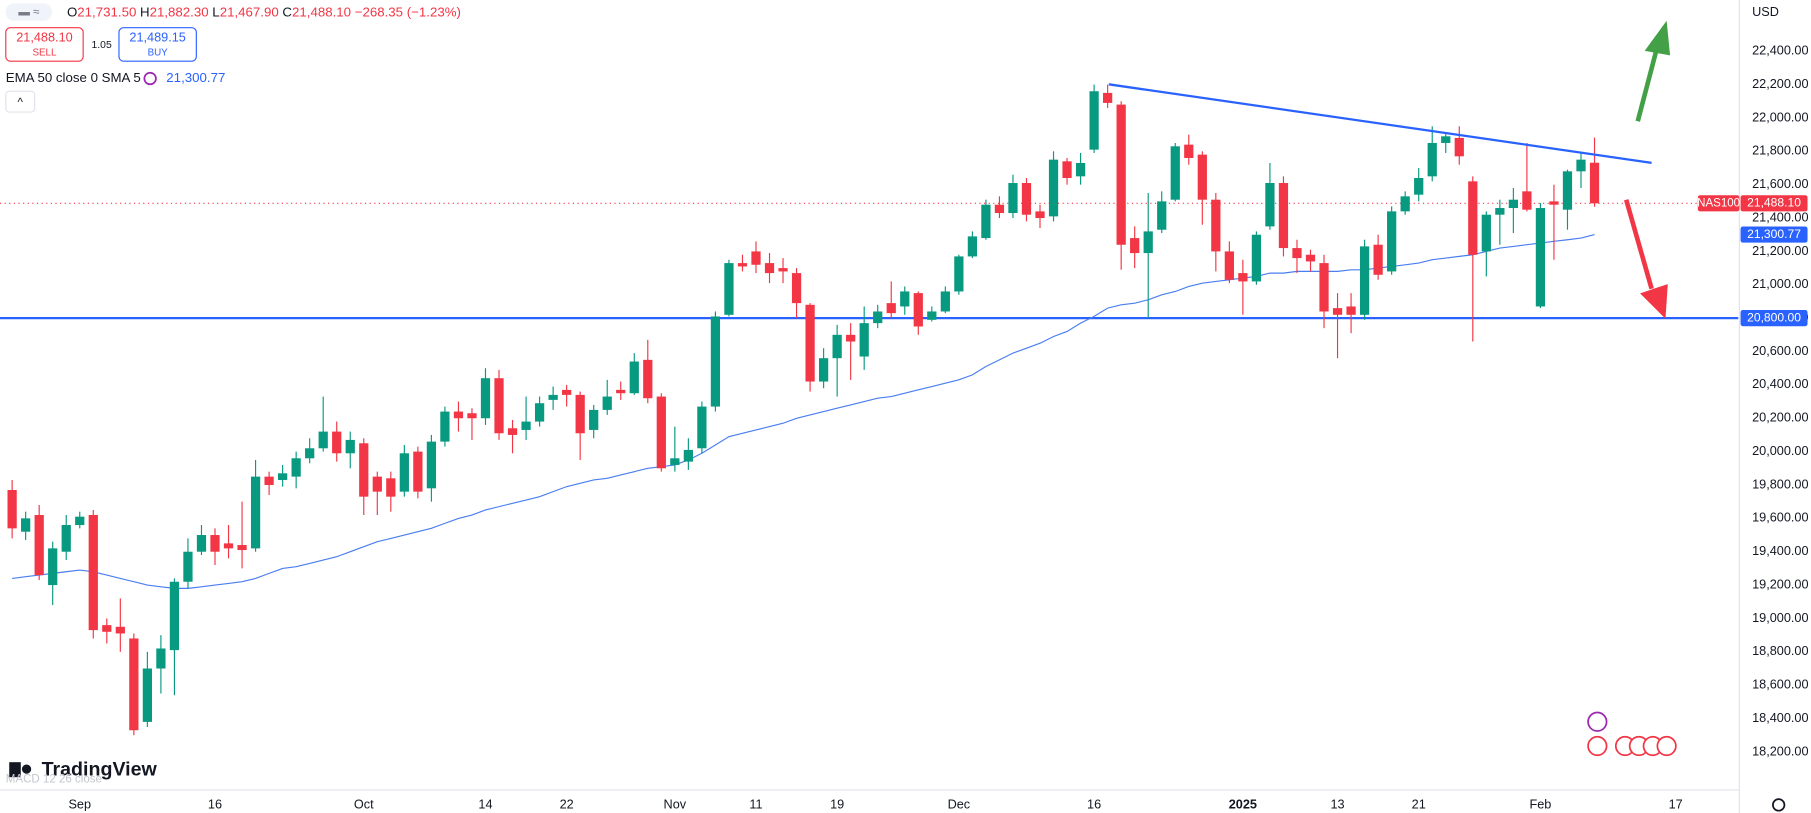  Describe the element at coordinates (1540, 804) in the screenshot. I see `x-tick-label: Feb` at that location.